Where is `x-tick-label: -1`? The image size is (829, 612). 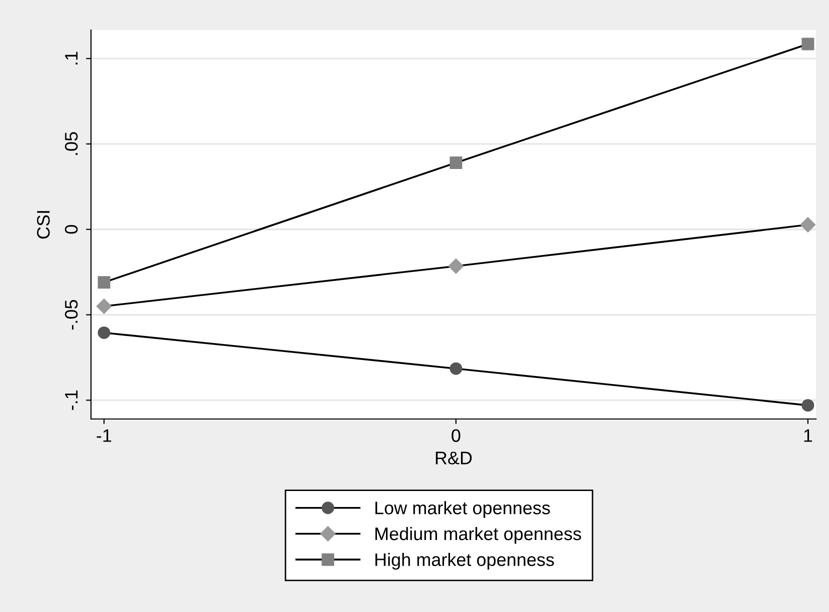 x-tick-label: -1 is located at coordinates (104, 435).